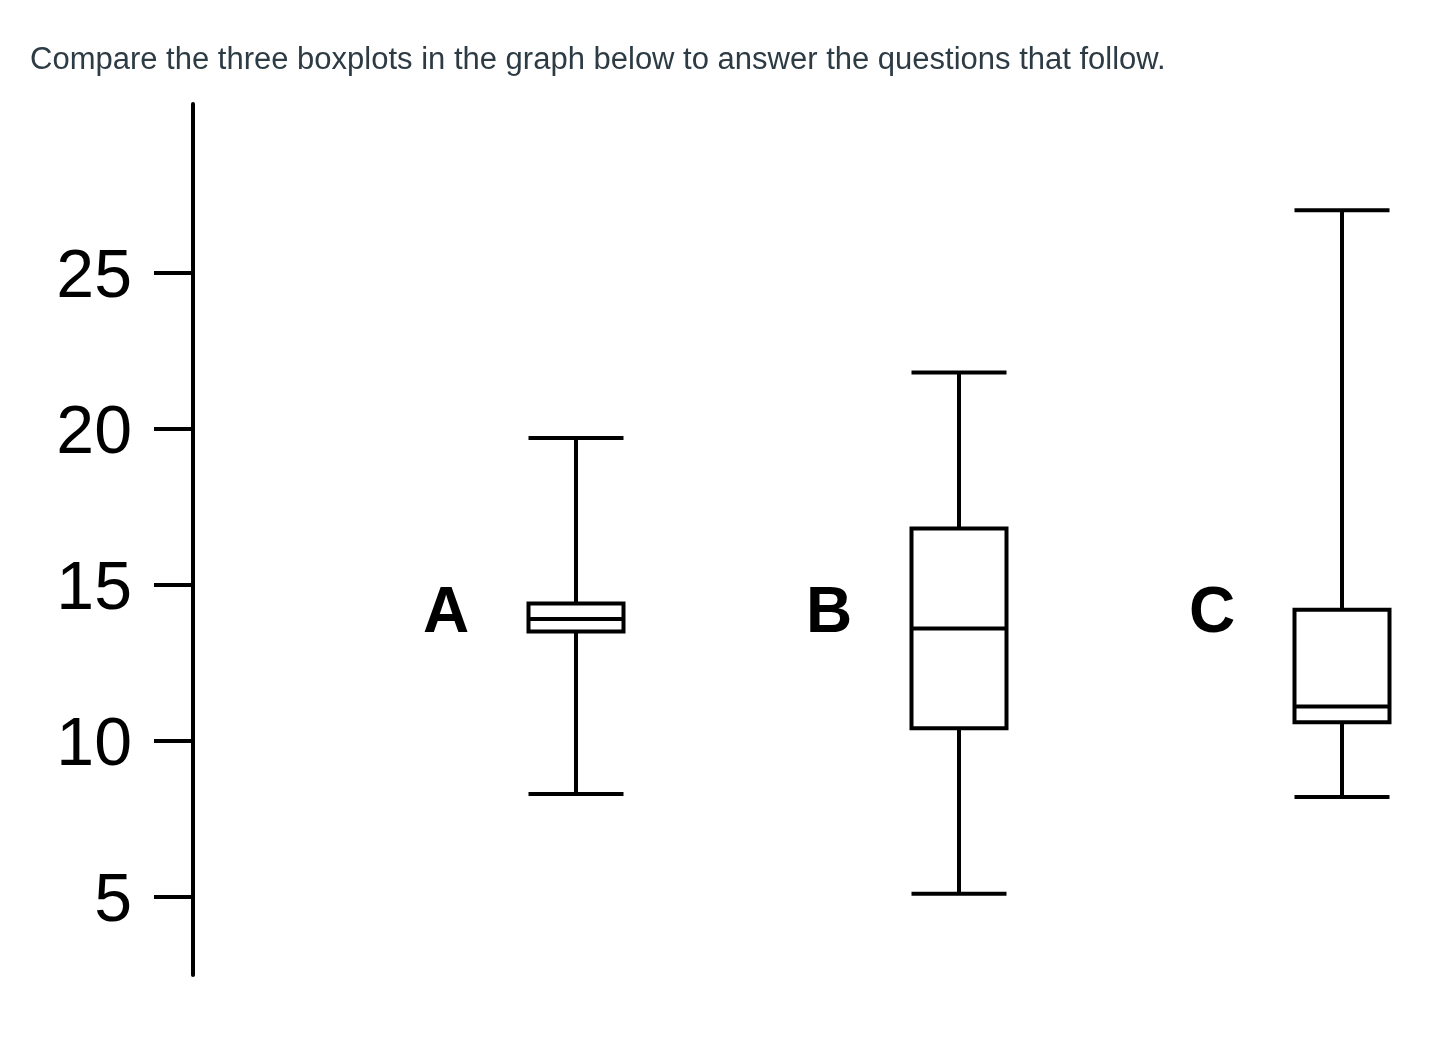  Describe the element at coordinates (113, 896) in the screenshot. I see `y-tick-label: 5` at that location.